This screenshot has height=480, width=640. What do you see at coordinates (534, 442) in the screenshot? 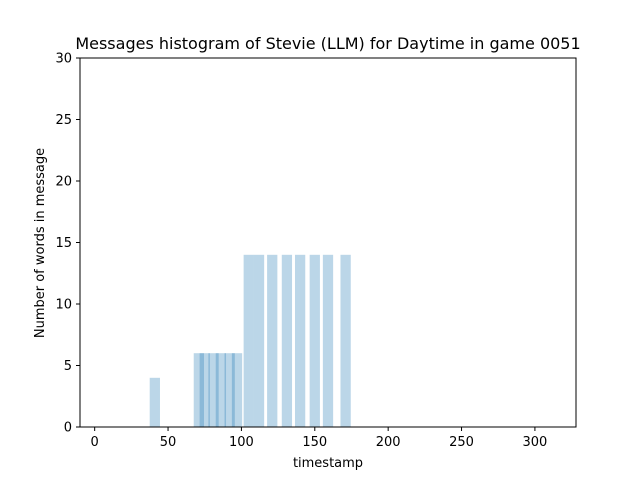
I see `x-tick-label: 300` at bounding box center [534, 442].